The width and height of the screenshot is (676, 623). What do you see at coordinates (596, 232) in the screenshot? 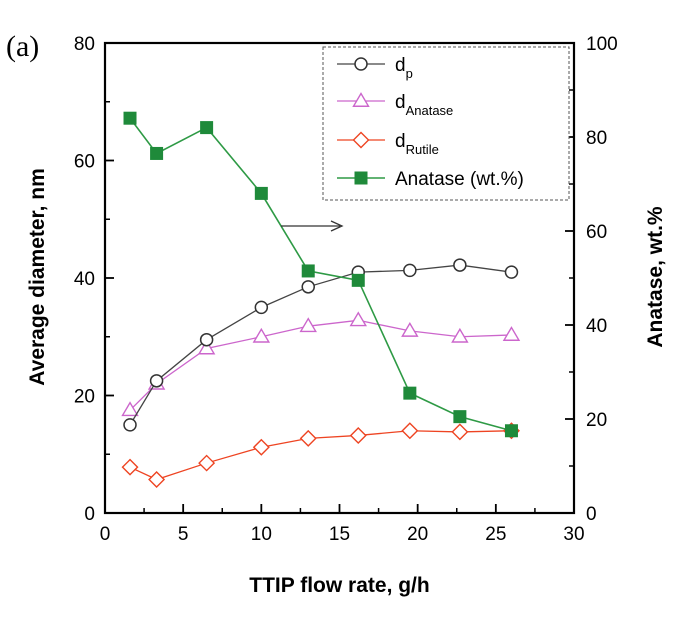
I see `y-right-tick-label: 60` at bounding box center [596, 232].